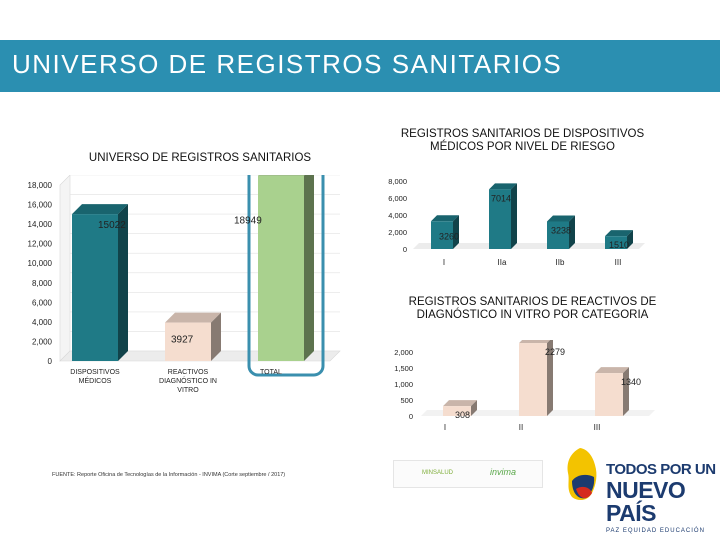 This screenshot has height=540, width=720. I want to click on chart1-bar-1-side, so click(216, 336).